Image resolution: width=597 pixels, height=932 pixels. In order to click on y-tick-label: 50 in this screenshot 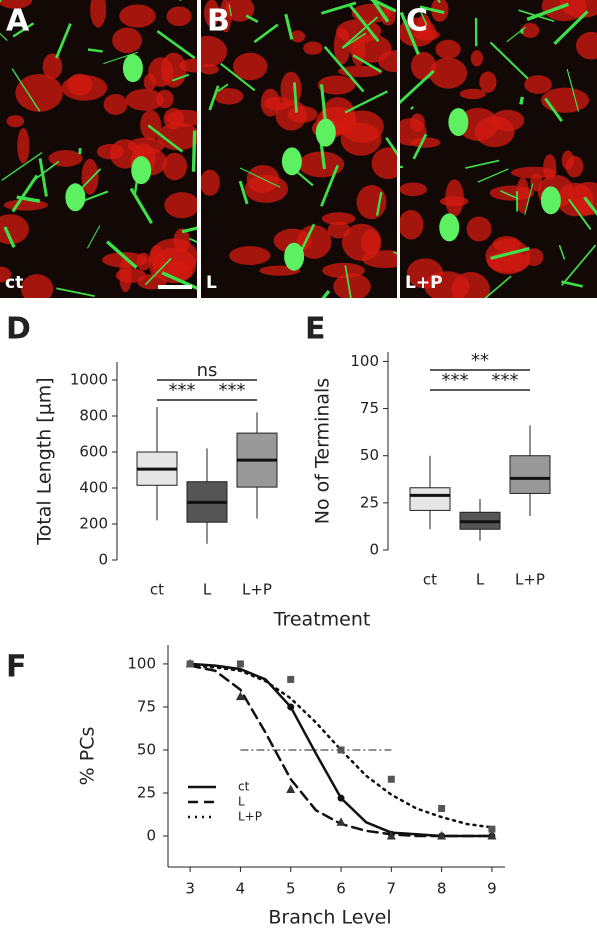, I will do `click(146, 749)`.